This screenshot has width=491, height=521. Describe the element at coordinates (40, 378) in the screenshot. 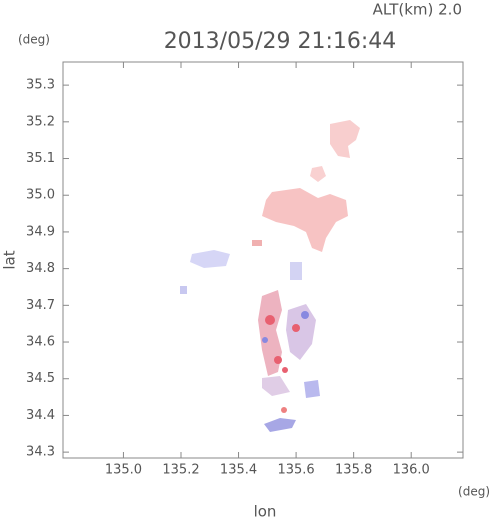

I see `y-tick-label: 34.5` at that location.